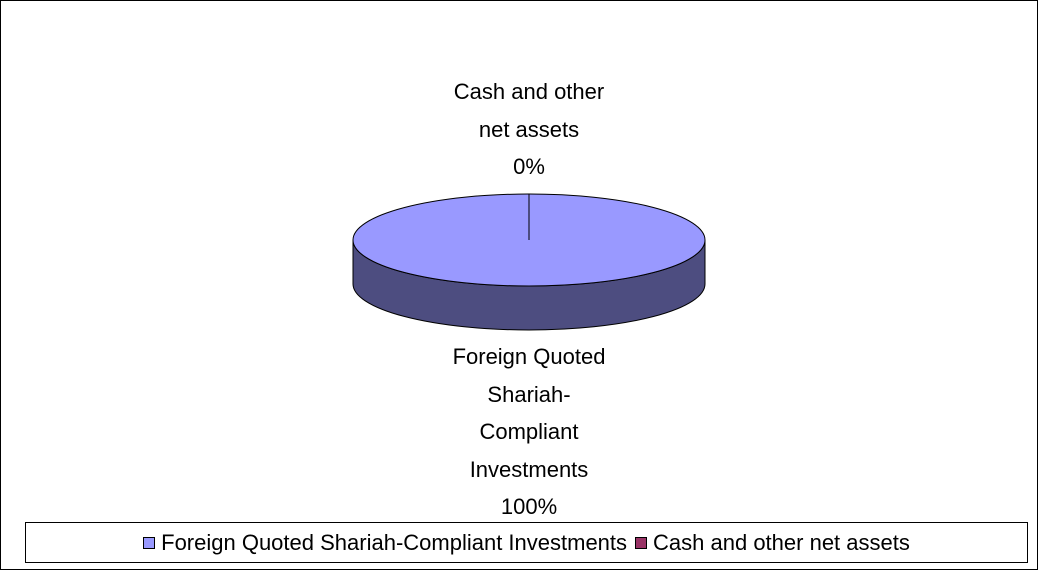 Image resolution: width=1039 pixels, height=571 pixels. I want to click on data-label-value: 0%, so click(529, 166).